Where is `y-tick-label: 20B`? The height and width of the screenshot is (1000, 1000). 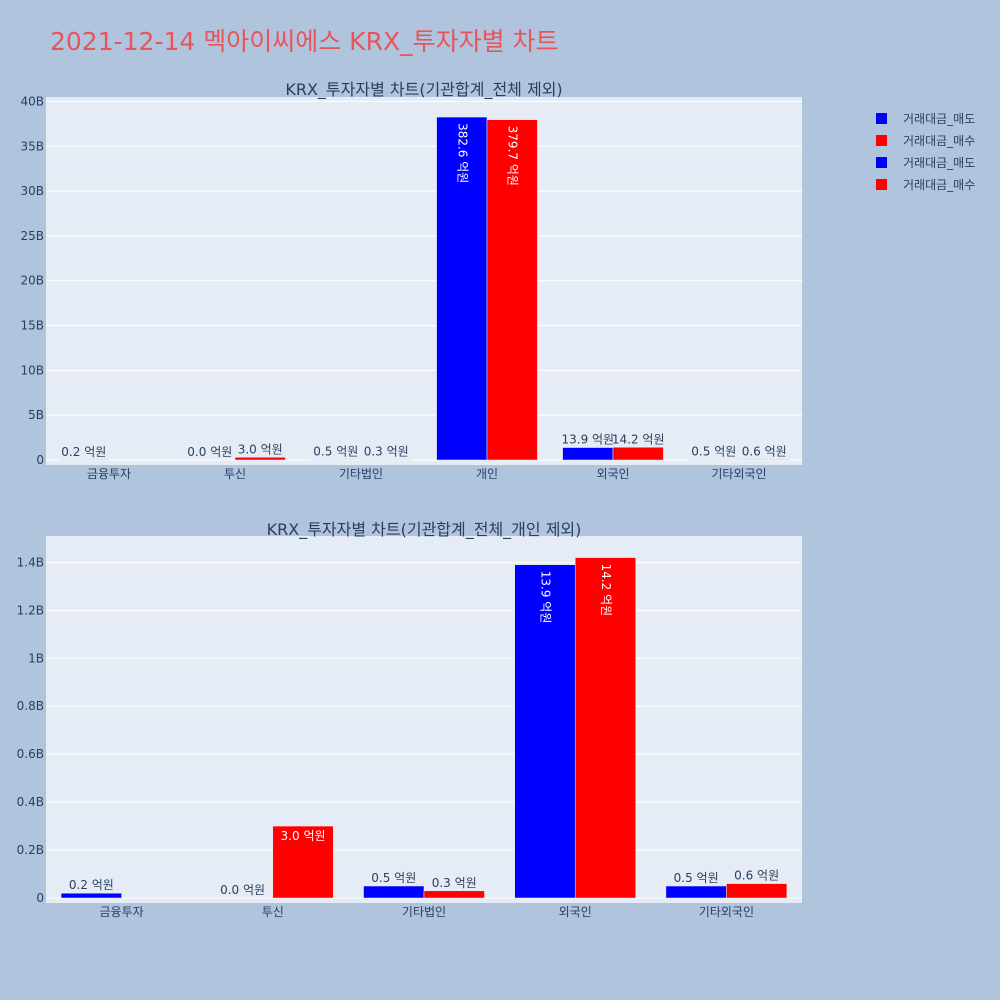
y-tick-label: 20B is located at coordinates (32, 281).